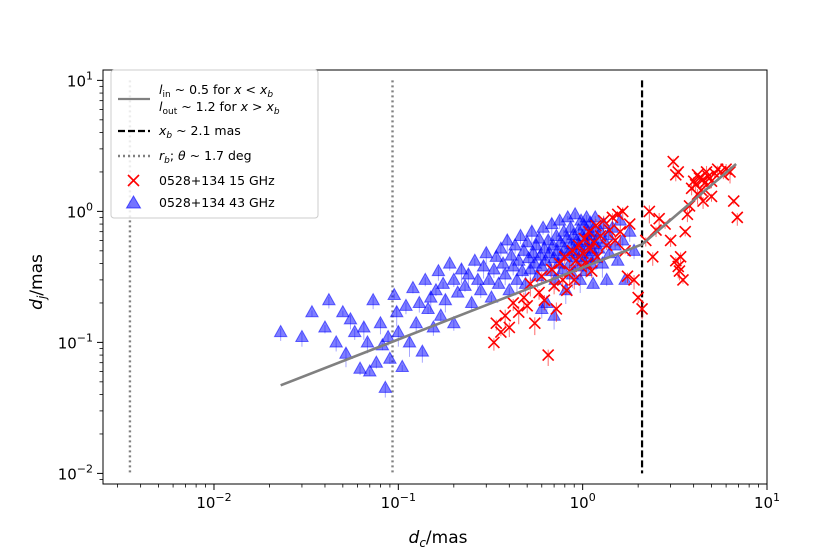 The width and height of the screenshot is (830, 554). I want to click on x-tick-label: 10⁻², so click(213, 501).